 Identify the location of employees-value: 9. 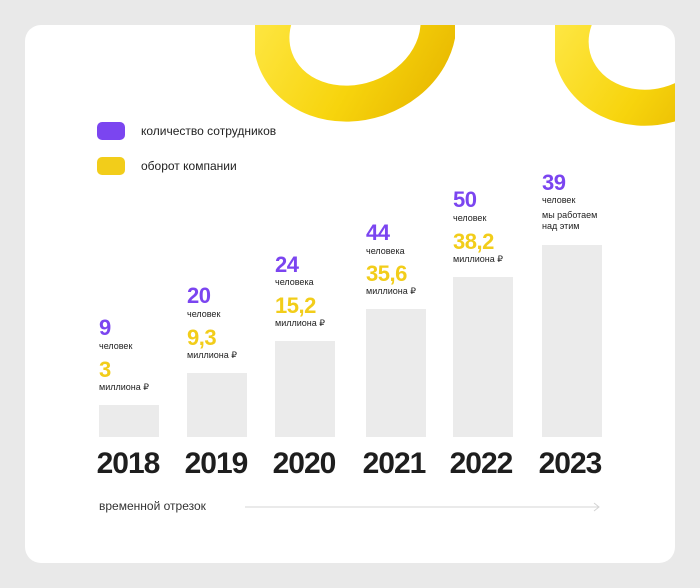
(105, 327).